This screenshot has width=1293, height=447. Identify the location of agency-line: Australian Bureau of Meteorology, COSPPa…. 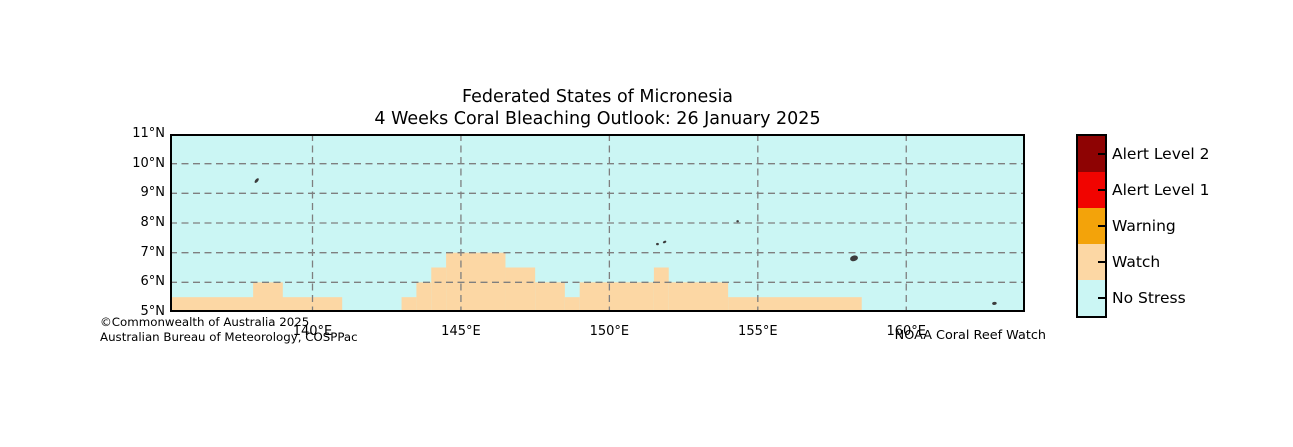
(229, 336).